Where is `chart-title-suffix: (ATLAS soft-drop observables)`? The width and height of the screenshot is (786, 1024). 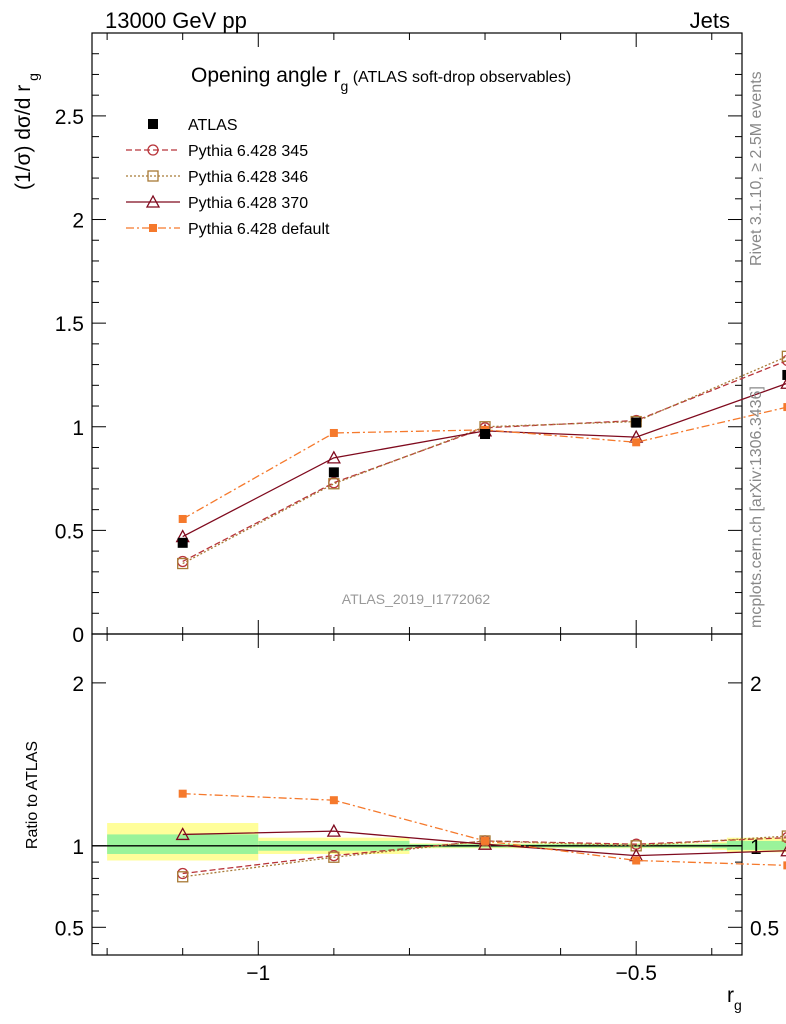
chart-title-suffix: (ATLAS soft-drop observables) is located at coordinates (459, 77).